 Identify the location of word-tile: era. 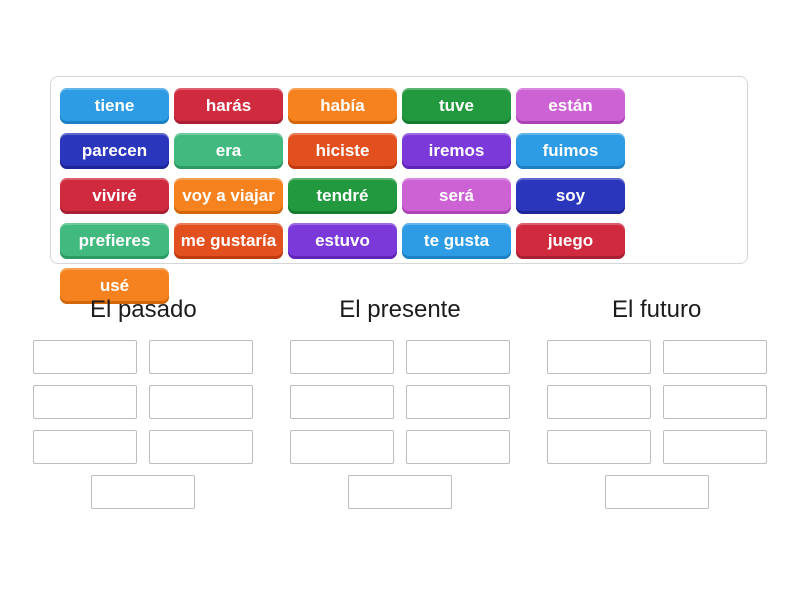
(228, 151).